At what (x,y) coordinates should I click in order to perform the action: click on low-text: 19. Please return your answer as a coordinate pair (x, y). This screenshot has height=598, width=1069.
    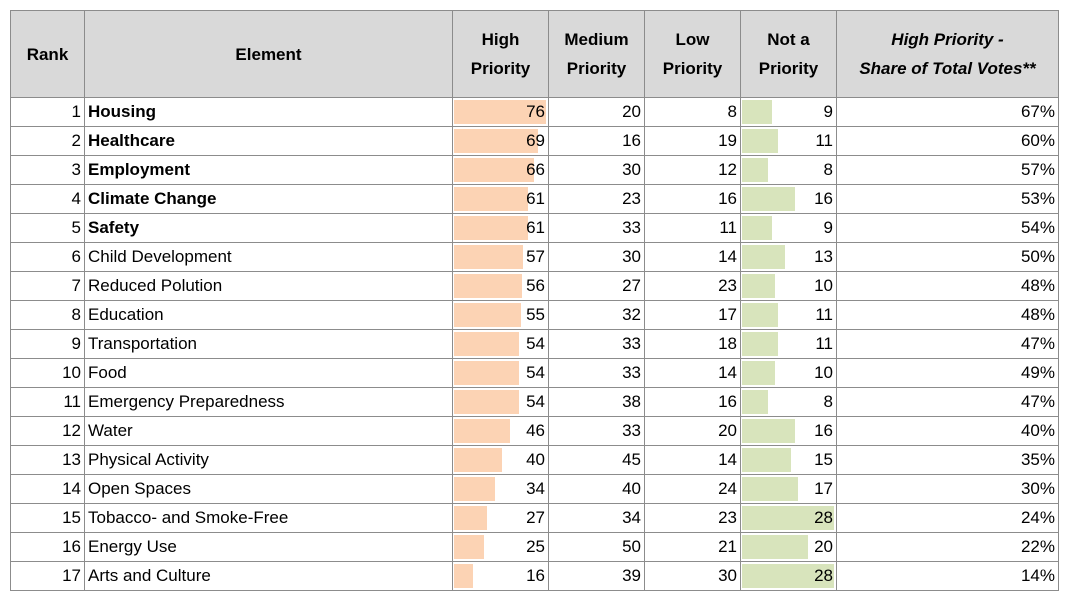
    Looking at the image, I should click on (727, 140).